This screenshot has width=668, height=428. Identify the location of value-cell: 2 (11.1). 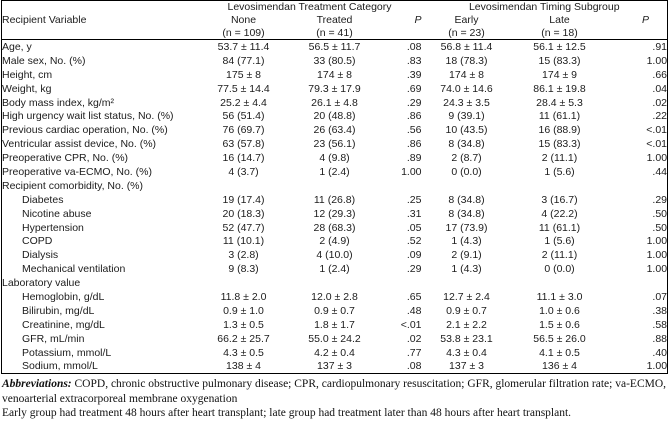
(559, 158).